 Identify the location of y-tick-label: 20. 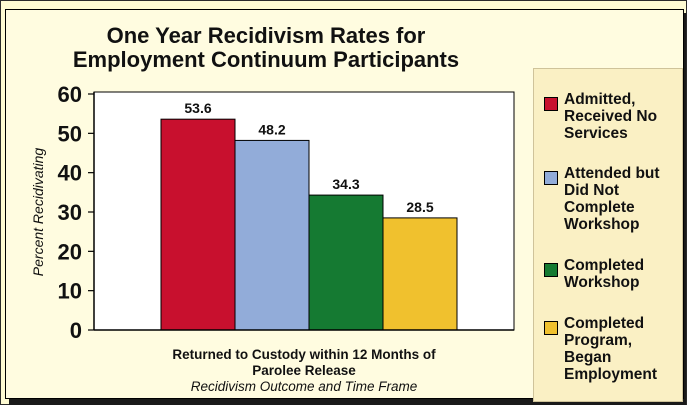
(70, 251).